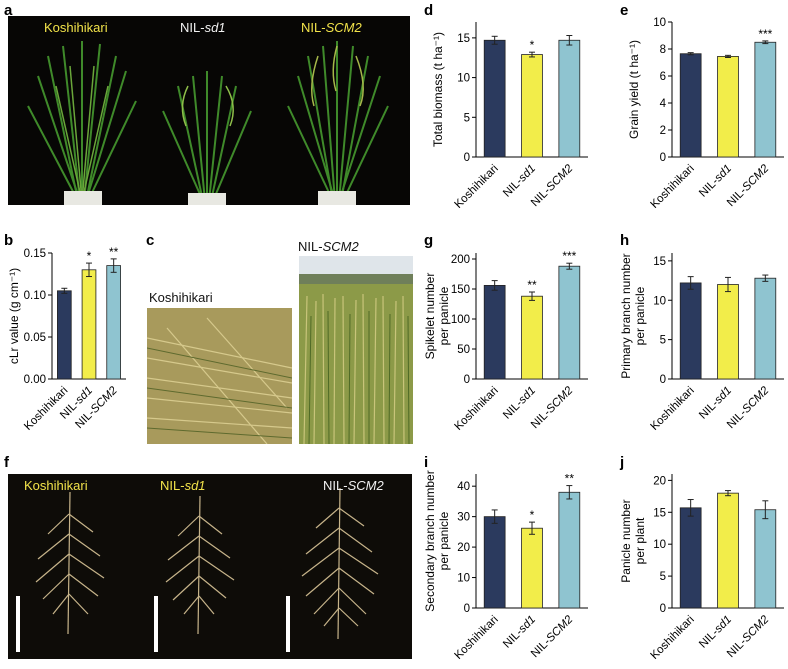 The height and width of the screenshot is (669, 788). Describe the element at coordinates (9, 240) in the screenshot. I see `panel-letter-b: b` at that location.